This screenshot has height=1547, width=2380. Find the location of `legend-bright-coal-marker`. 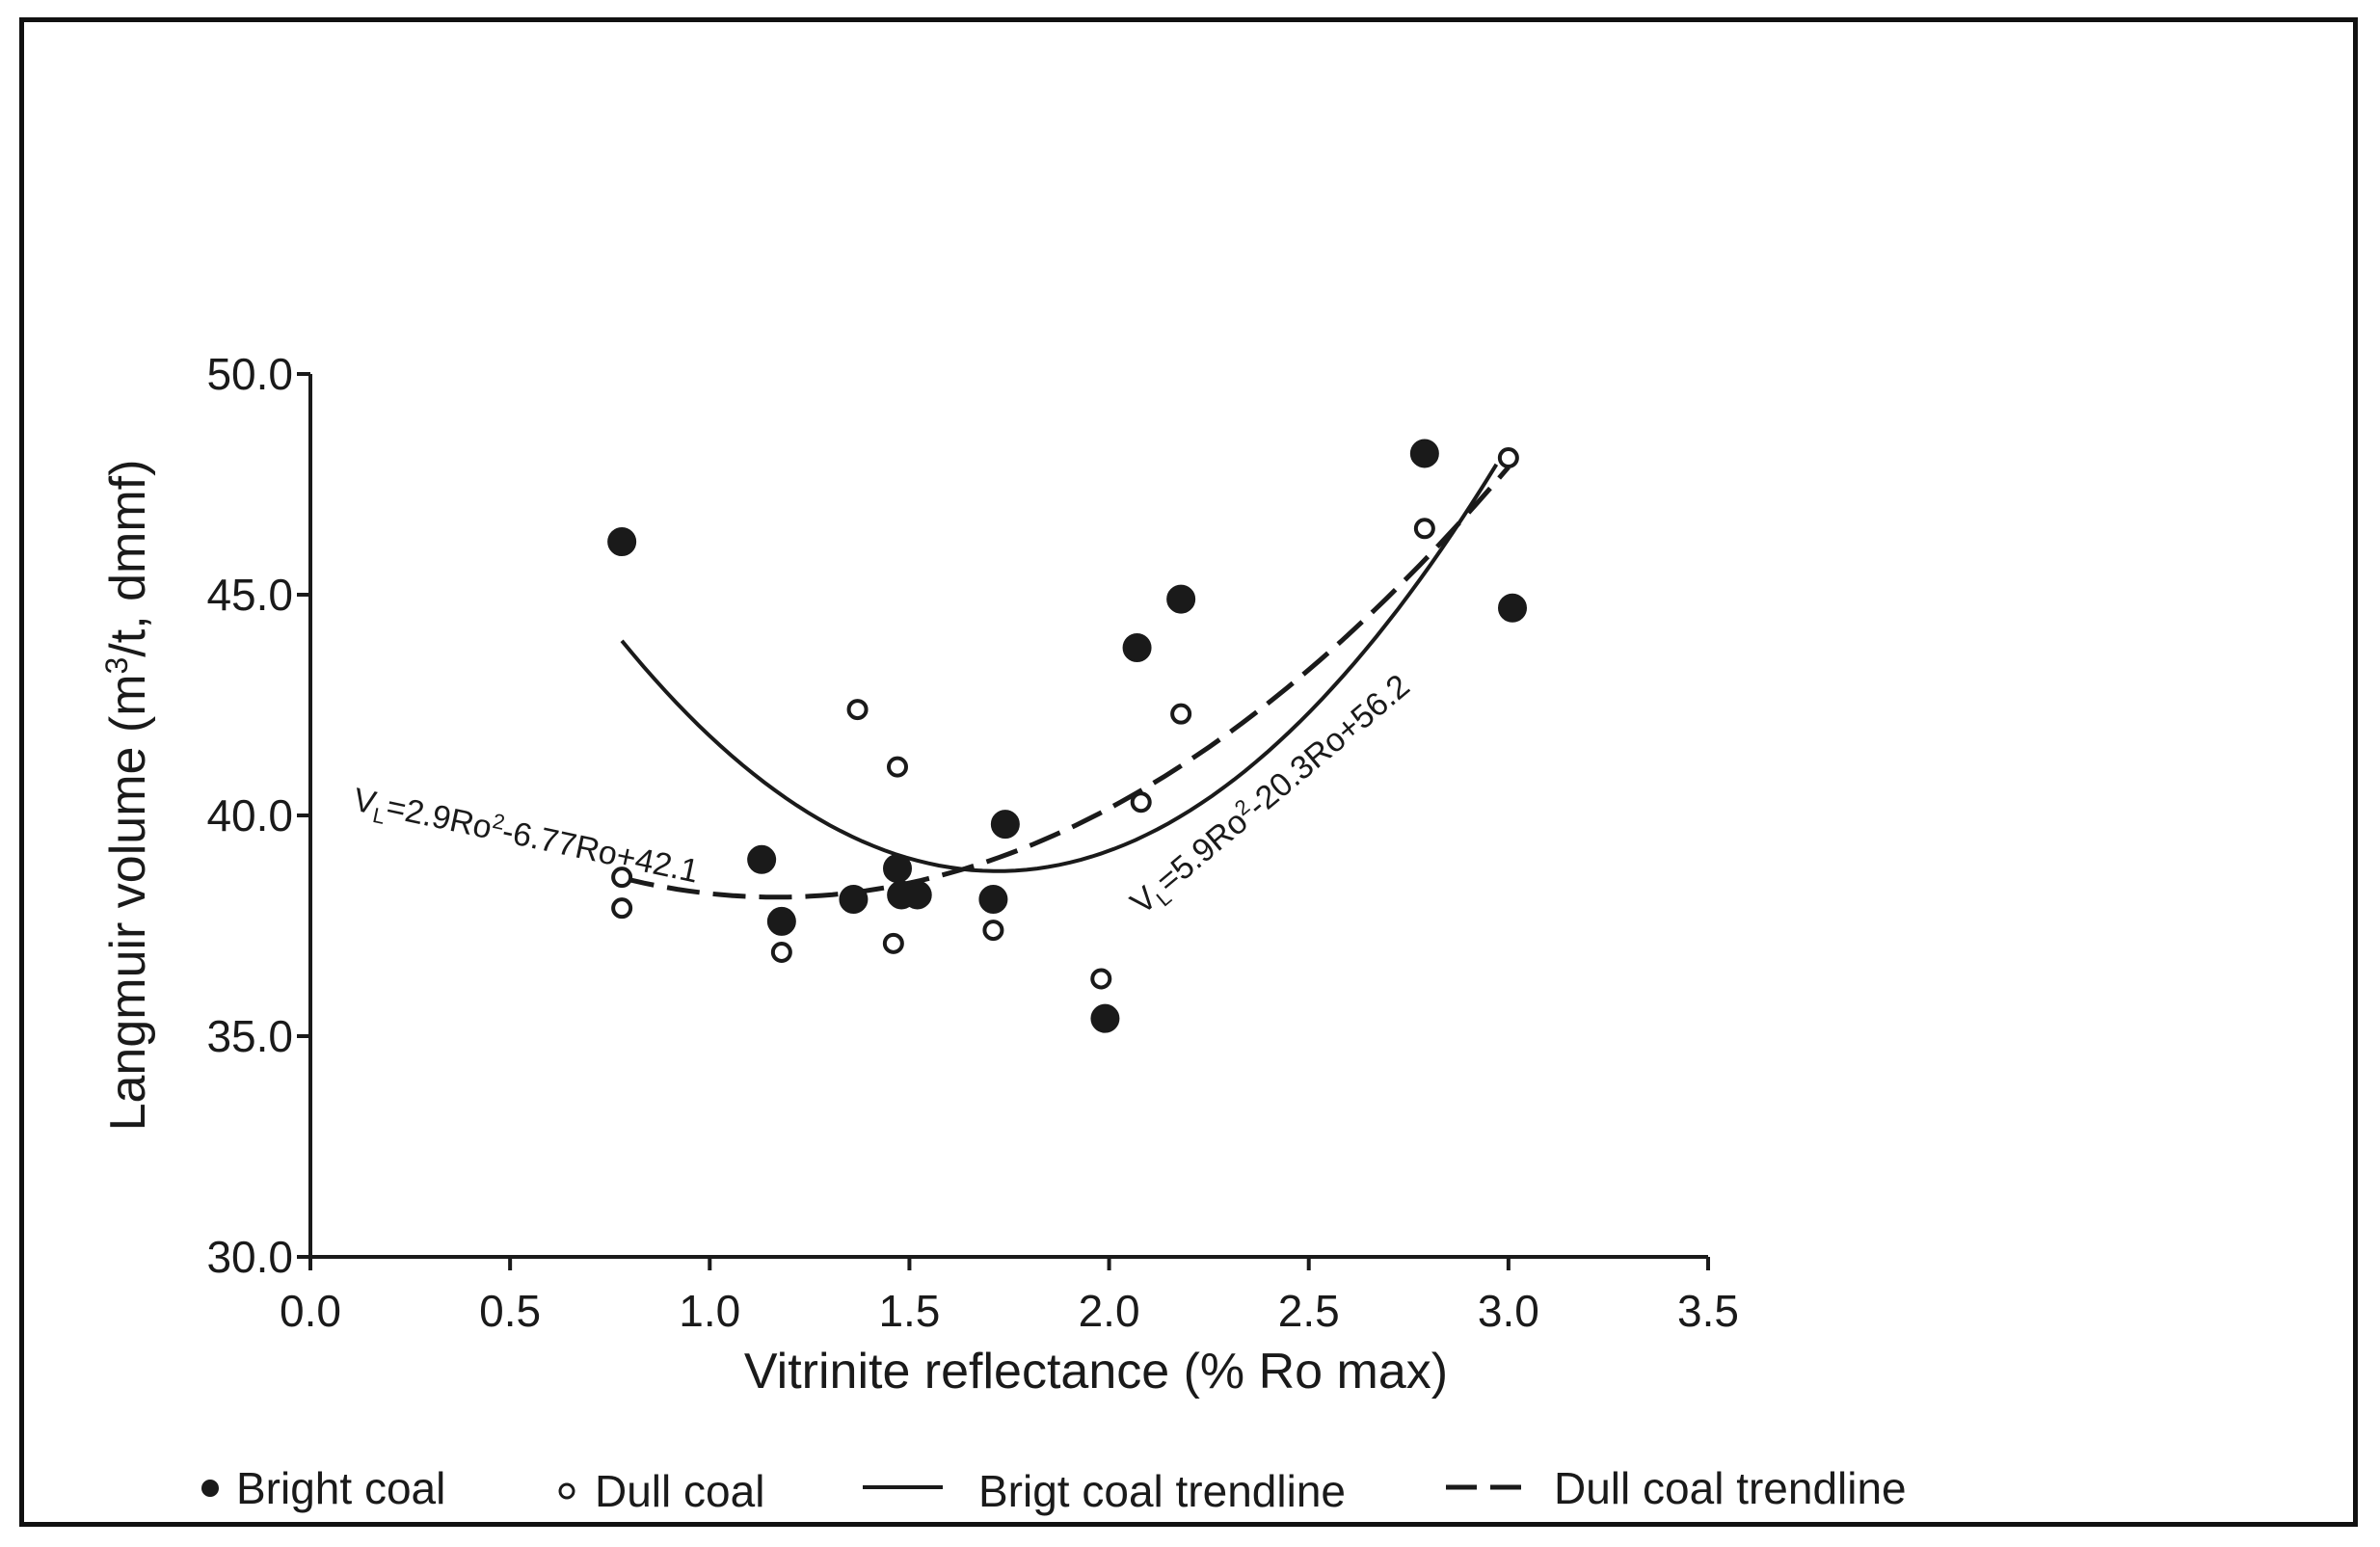

legend-bright-coal-marker is located at coordinates (210, 1488).